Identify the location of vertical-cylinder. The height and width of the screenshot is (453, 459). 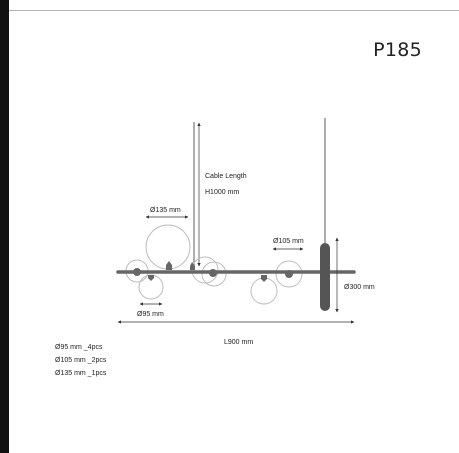
(325, 277).